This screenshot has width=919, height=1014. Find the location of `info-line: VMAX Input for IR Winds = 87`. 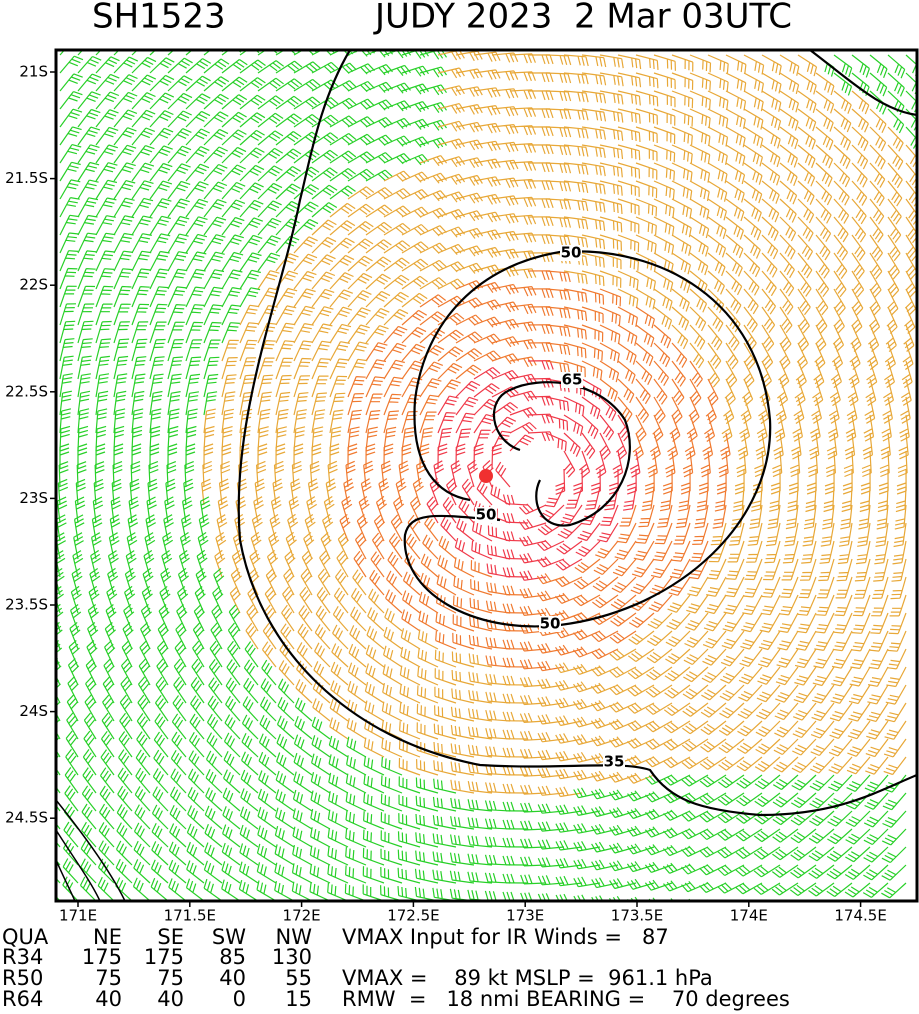

info-line: VMAX Input for IR Winds = 87 is located at coordinates (505, 937).